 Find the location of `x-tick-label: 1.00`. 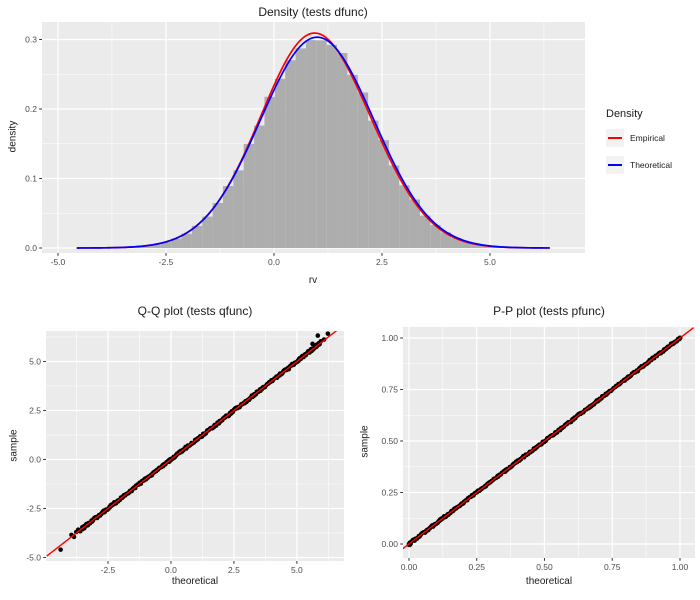

x-tick-label: 1.00 is located at coordinates (680, 567).